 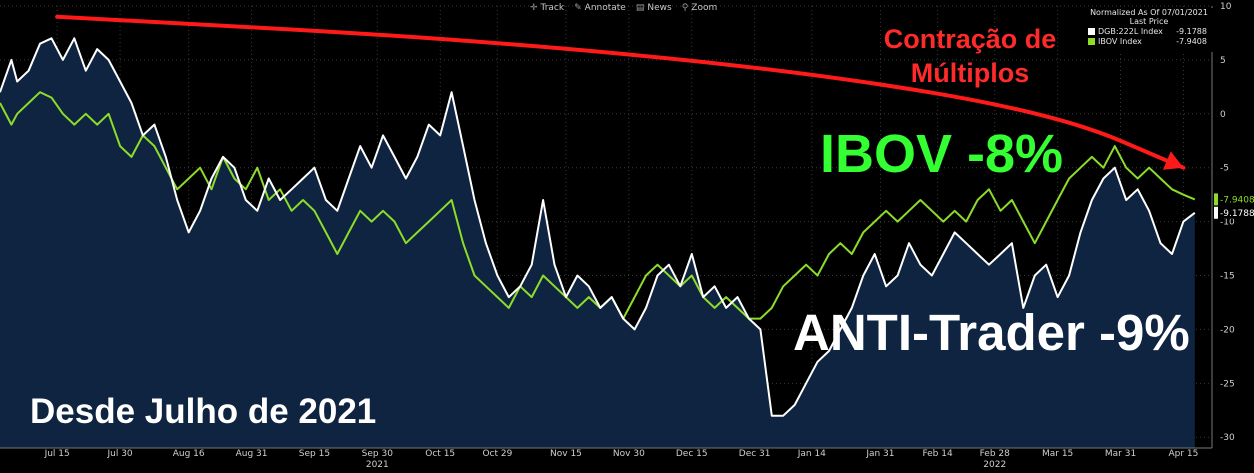 What do you see at coordinates (1226, 7) in the screenshot?
I see `y-tick-label: 10` at bounding box center [1226, 7].